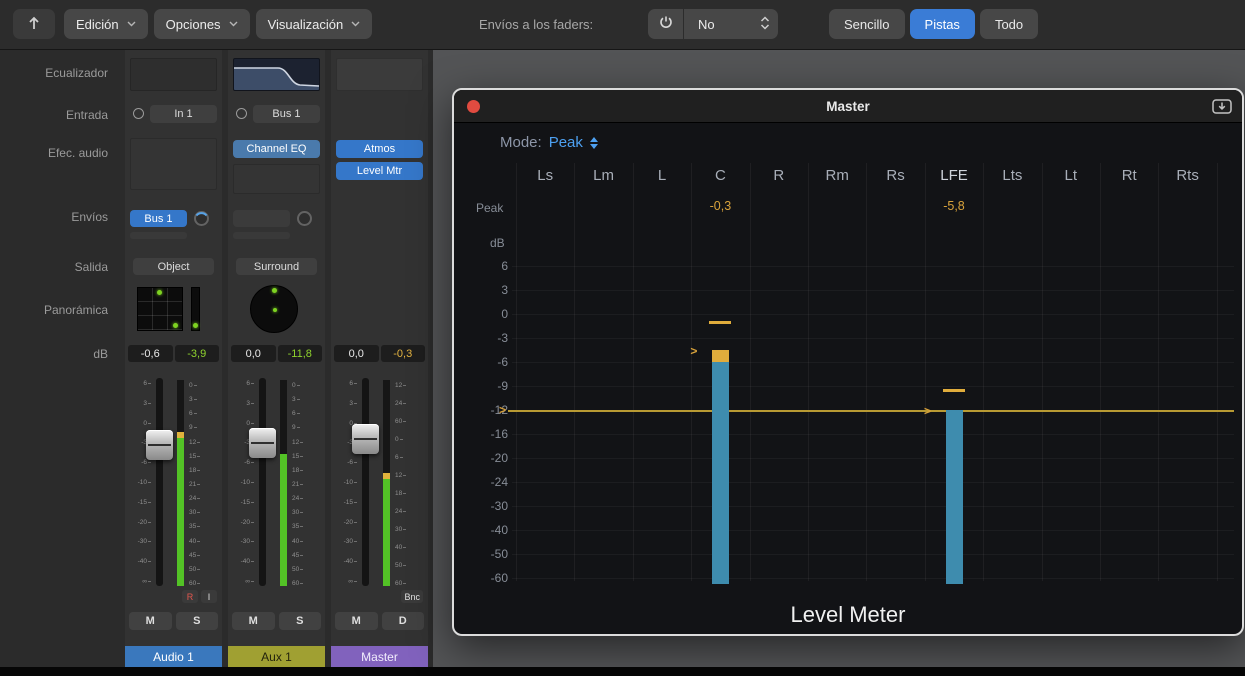  I want to click on pan-grid-control, so click(160, 309).